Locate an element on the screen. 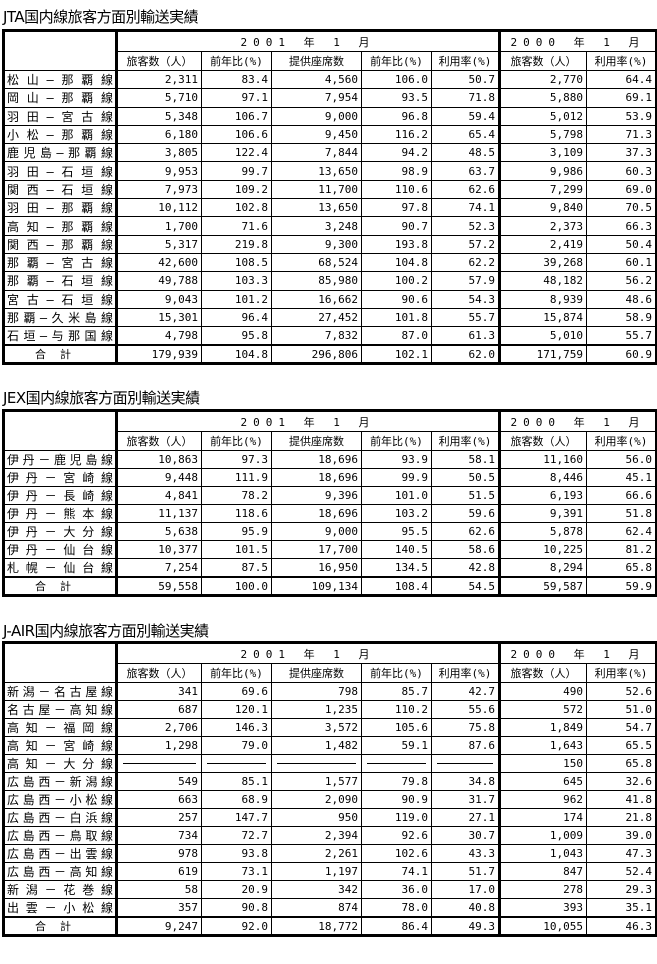  passengers-2000-cell: 9,840 is located at coordinates (542, 208).